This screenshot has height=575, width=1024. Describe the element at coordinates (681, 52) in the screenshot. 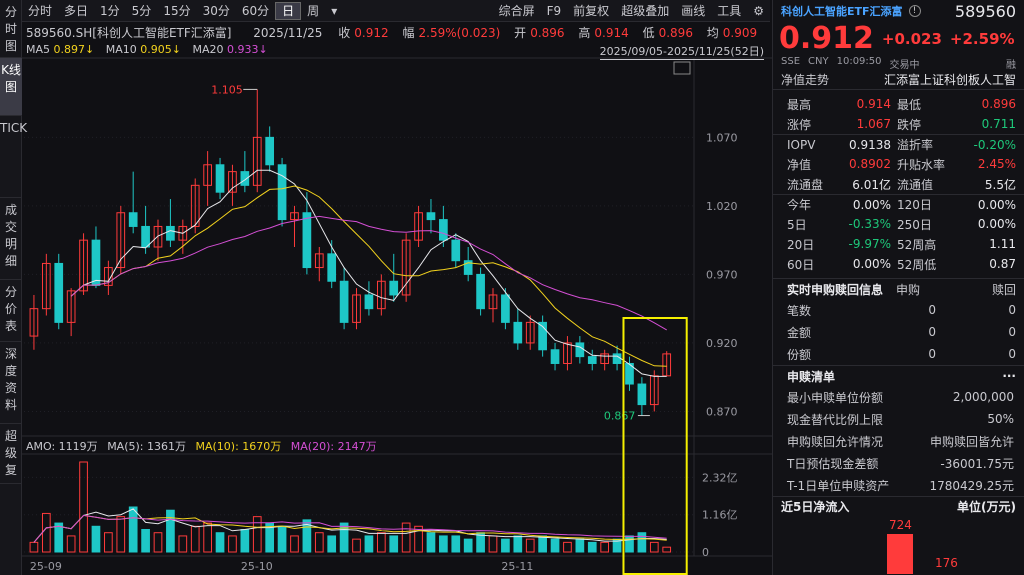

I see `date-range: 2025/09/05-2025/11/25(52日)` at that location.